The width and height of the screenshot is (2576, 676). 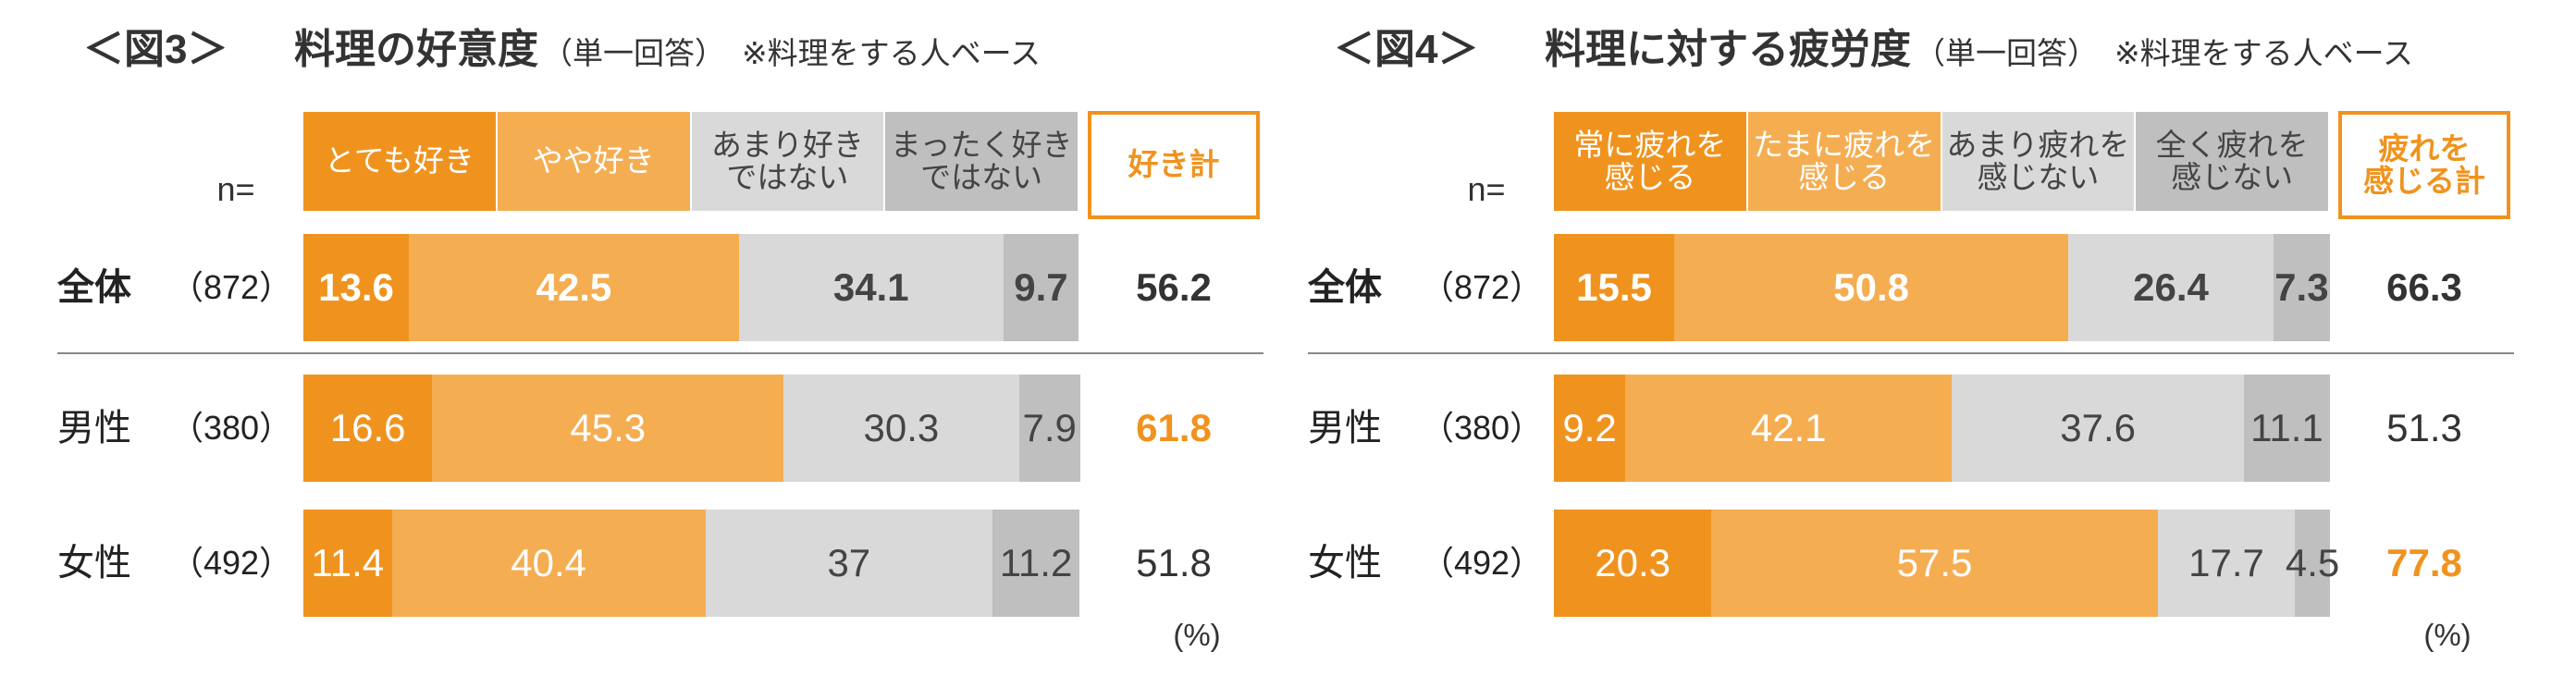 What do you see at coordinates (1844, 161) in the screenshot?
I see `legend-item: たまに疲れを 感じる` at bounding box center [1844, 161].